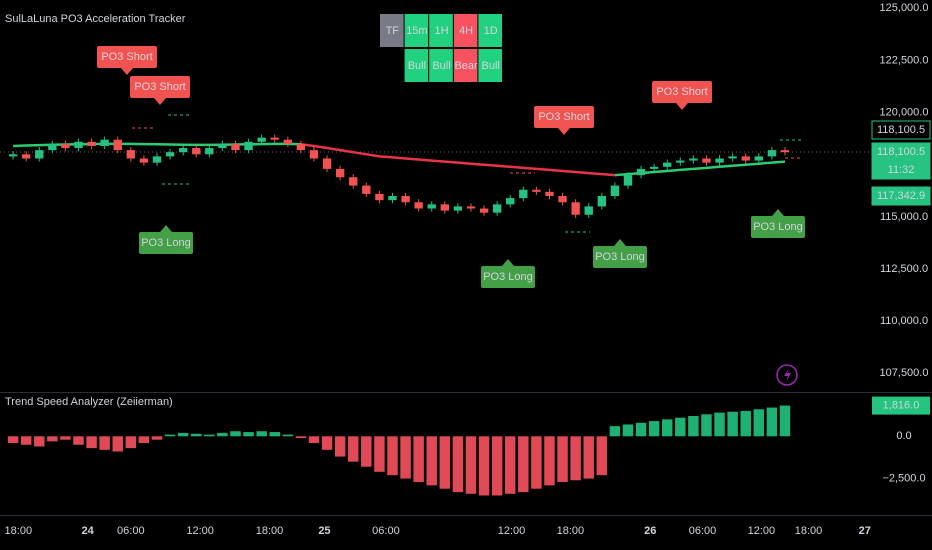  Describe the element at coordinates (904, 113) in the screenshot. I see `y-tick-label: 120,000.0` at that location.